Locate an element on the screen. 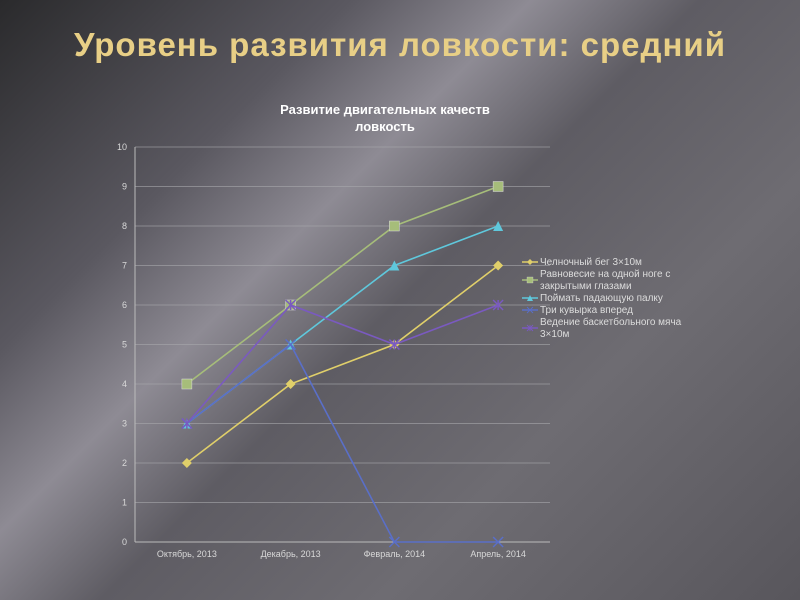 The width and height of the screenshot is (800, 600). y-tick-label: 1 is located at coordinates (124, 503).